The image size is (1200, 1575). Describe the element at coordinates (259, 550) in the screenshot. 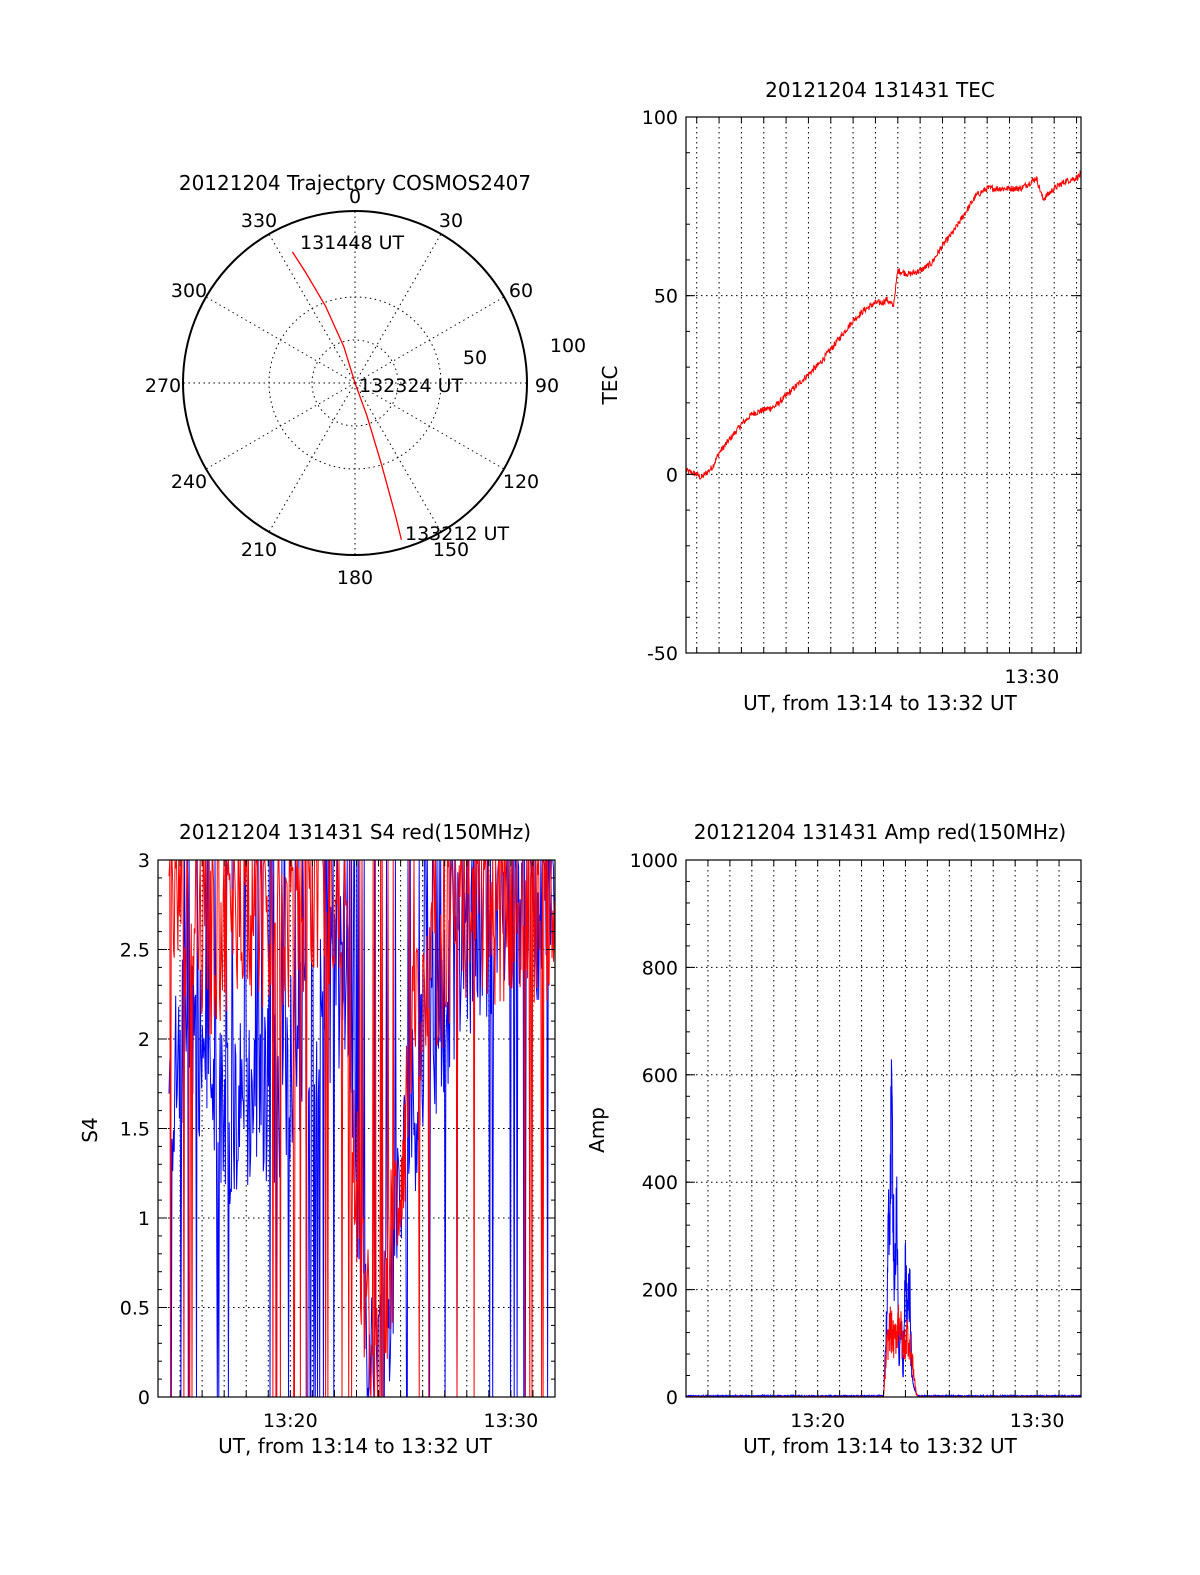

I see `polar-azimuth-label: 210` at that location.